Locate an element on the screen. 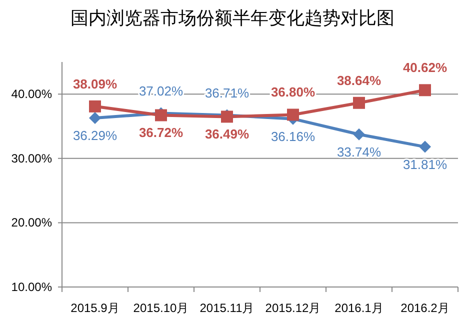 This screenshot has height=325, width=465. data-label: 33.74% is located at coordinates (359, 152).